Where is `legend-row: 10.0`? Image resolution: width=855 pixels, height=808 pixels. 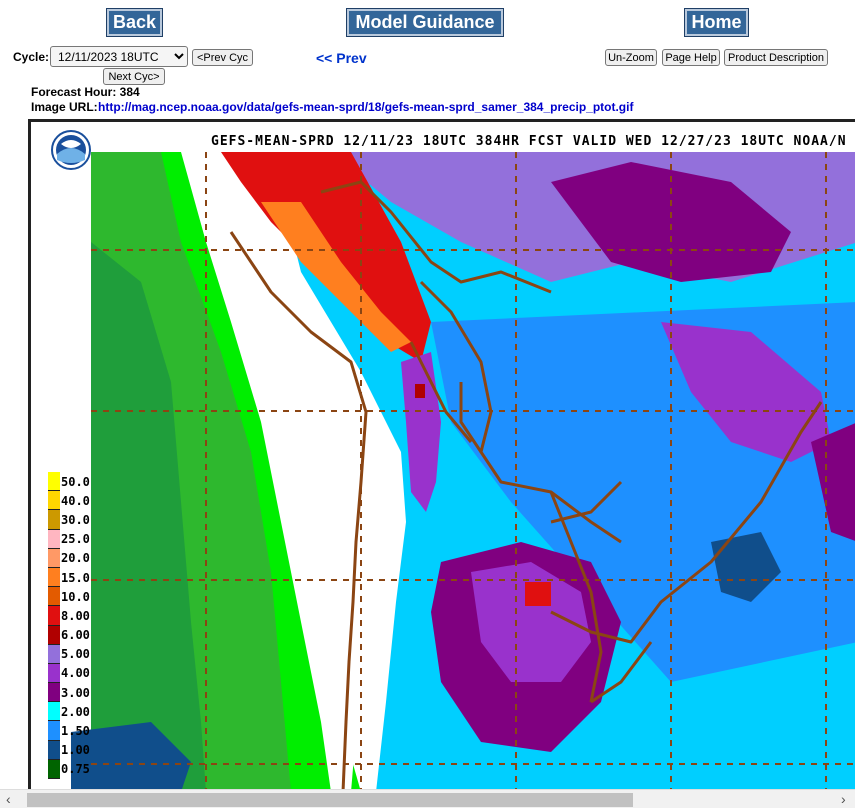
legend-row: 10.0 is located at coordinates (69, 597).